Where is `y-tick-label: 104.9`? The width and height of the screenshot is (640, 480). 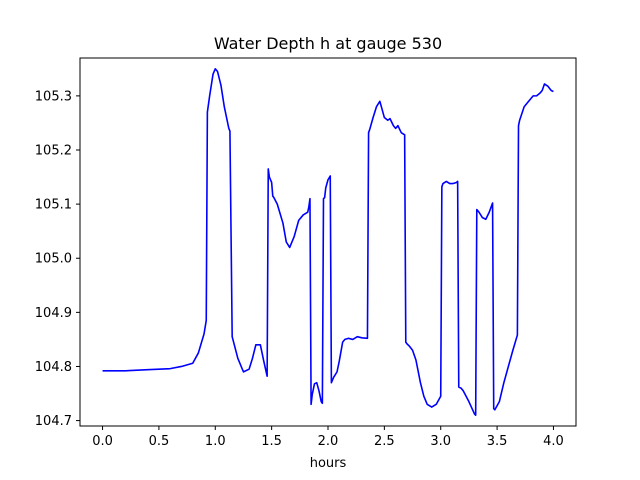 y-tick-label: 104.9 is located at coordinates (53, 313).